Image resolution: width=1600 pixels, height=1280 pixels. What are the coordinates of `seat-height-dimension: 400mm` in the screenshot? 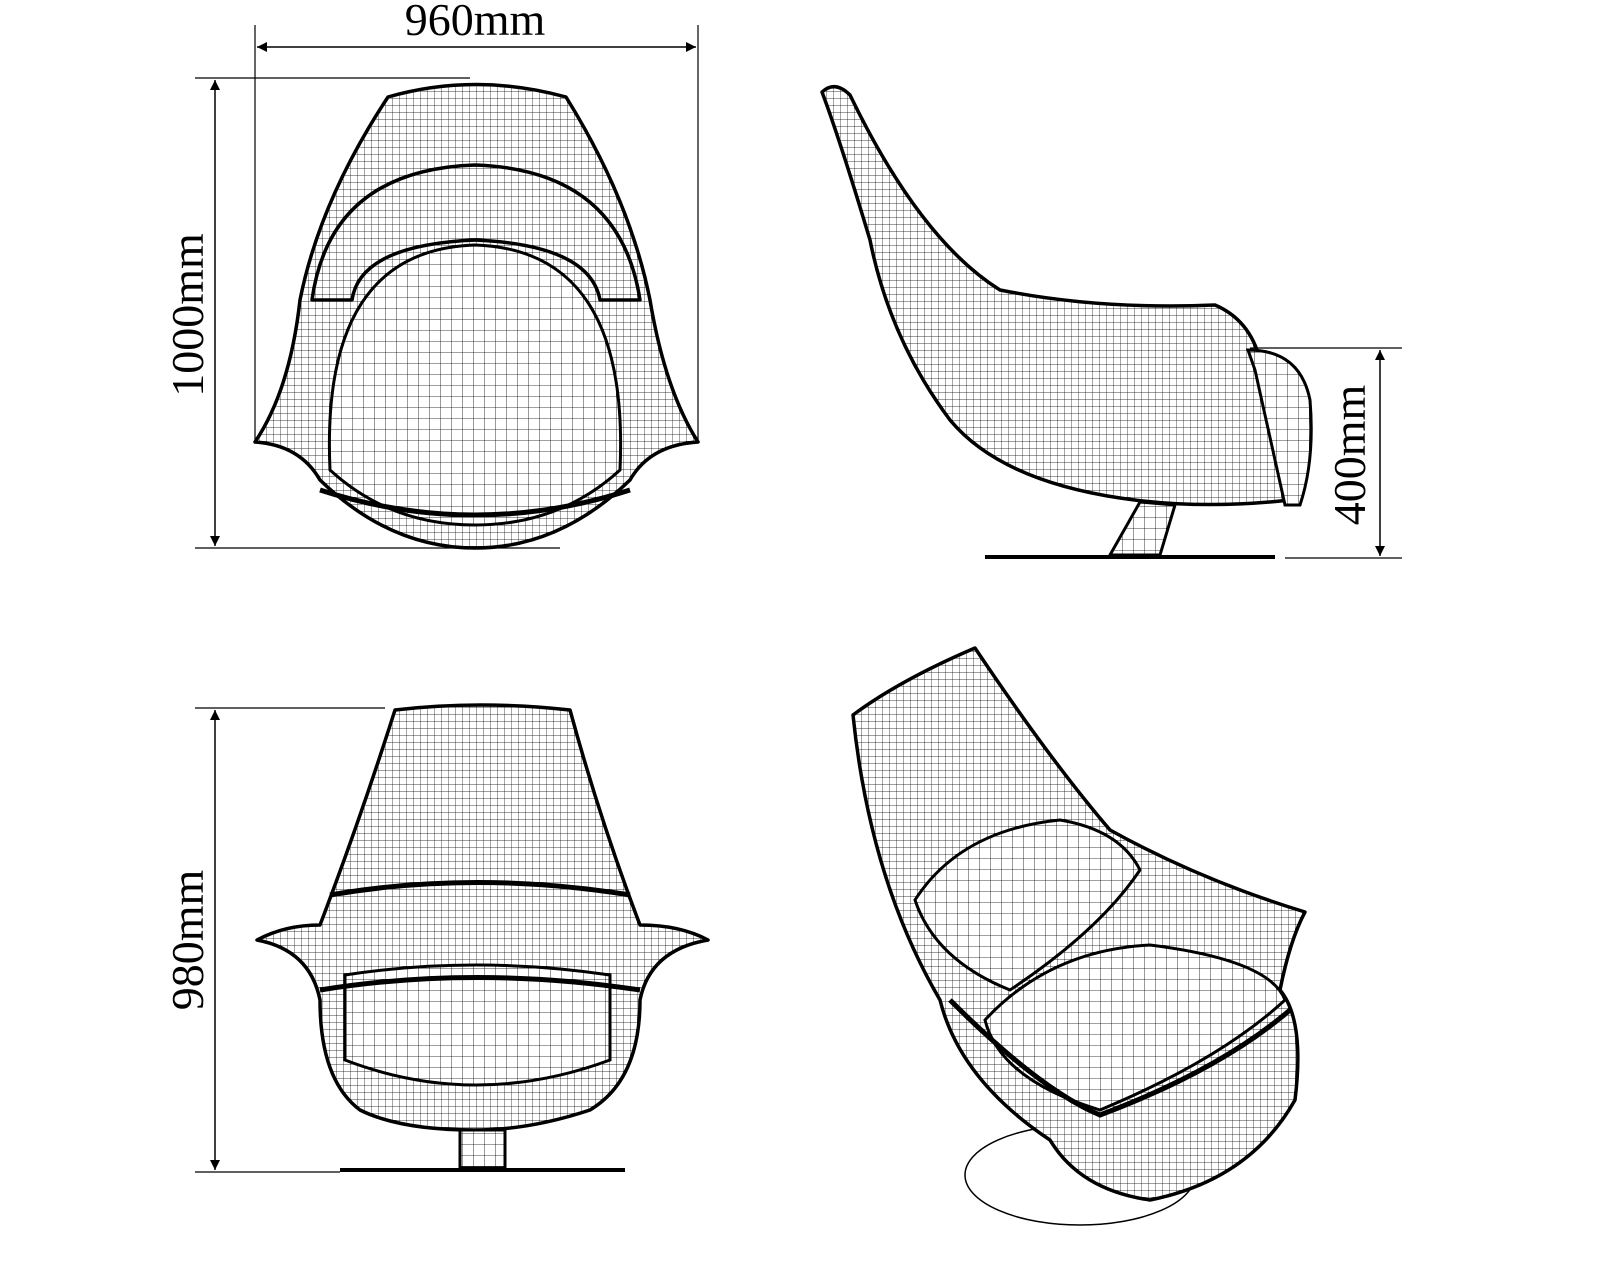 It's located at (1326, 453).